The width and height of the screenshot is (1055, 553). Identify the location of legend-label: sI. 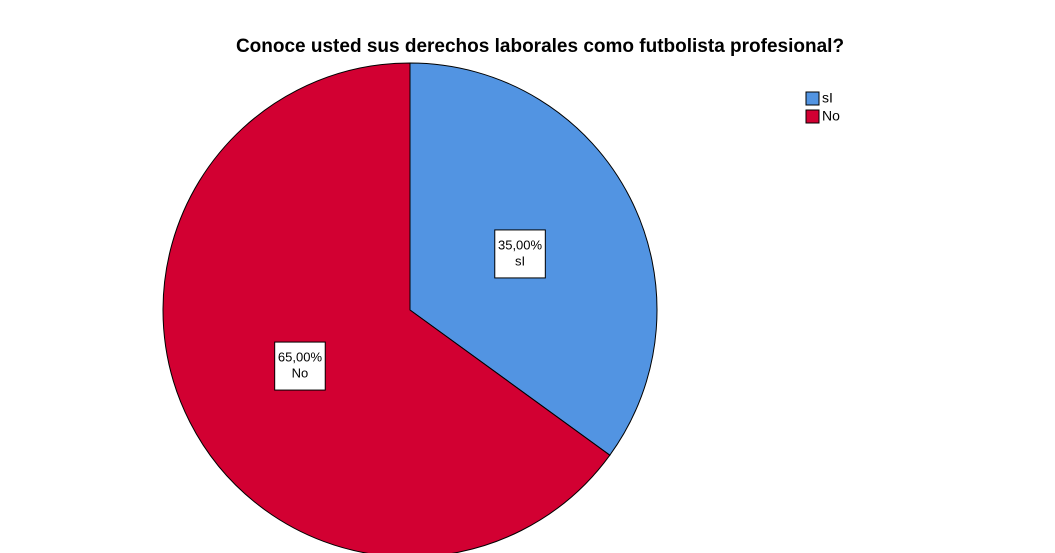
(827, 98).